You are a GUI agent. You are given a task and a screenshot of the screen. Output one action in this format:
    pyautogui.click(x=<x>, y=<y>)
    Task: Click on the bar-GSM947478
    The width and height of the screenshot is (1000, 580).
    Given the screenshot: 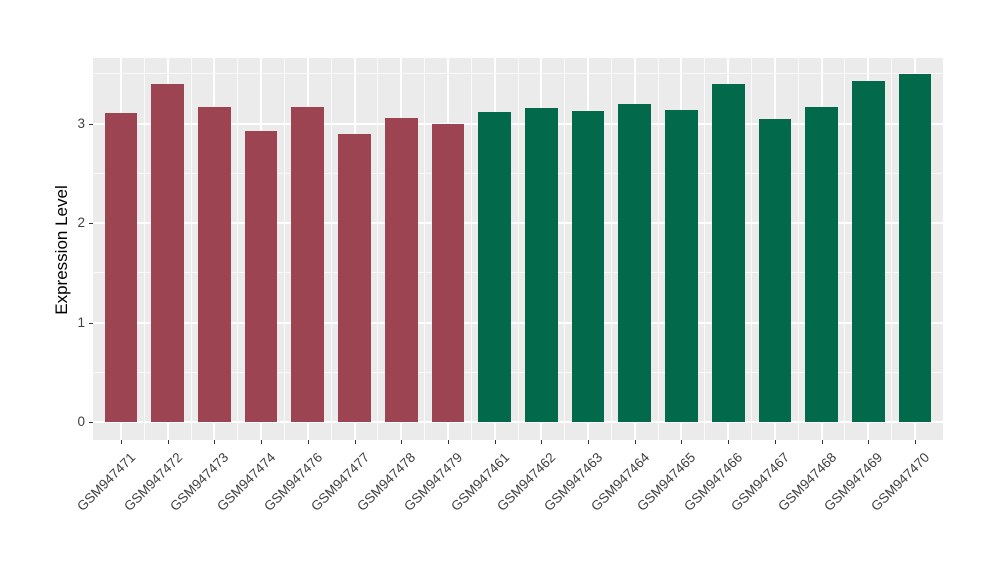 What is the action you would take?
    pyautogui.click(x=401, y=270)
    